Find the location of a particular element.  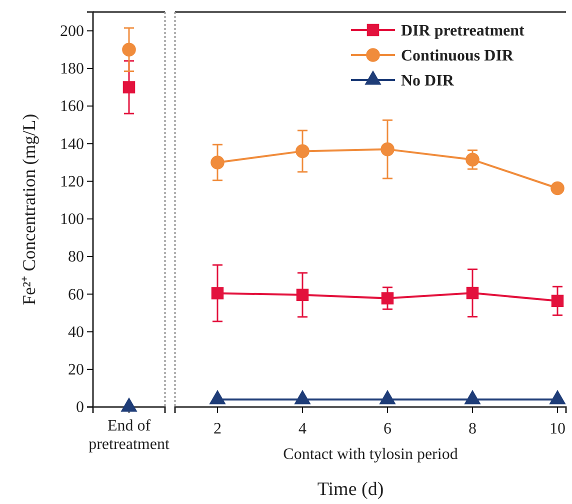

y-tick-label: 60 is located at coordinates (76, 295).